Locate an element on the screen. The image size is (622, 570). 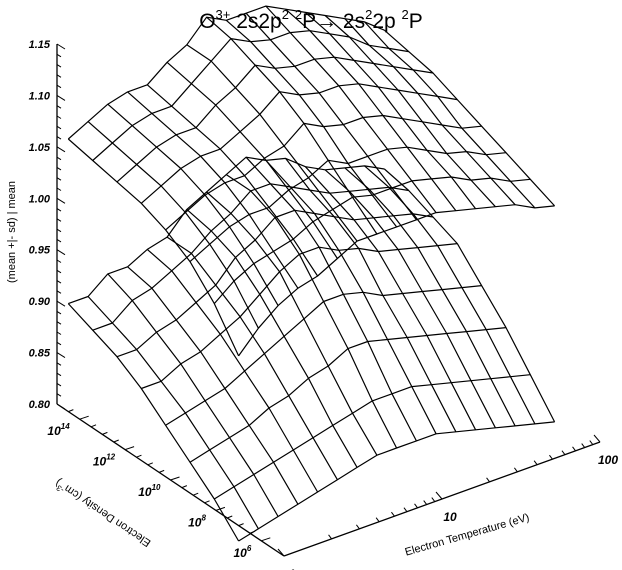
z-tick-label: 0.85 is located at coordinates (40, 354).